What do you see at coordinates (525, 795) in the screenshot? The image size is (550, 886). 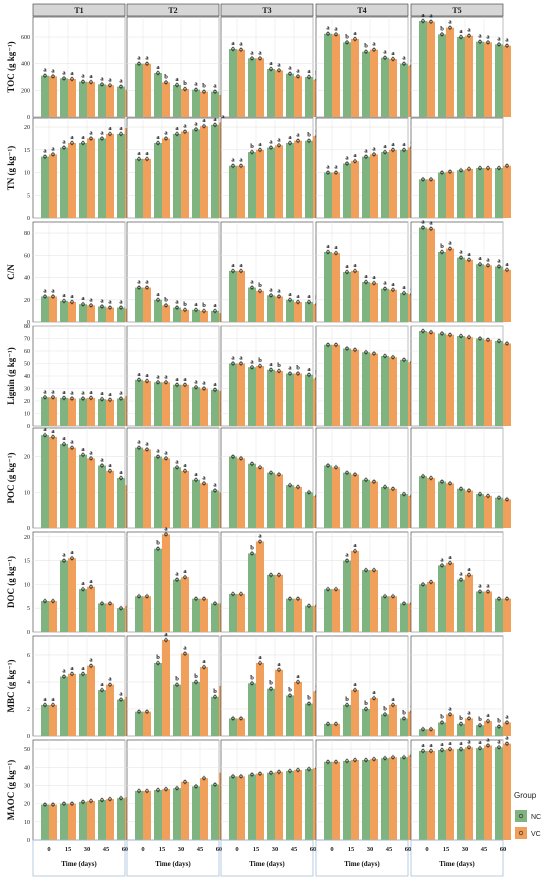 I see `legend-title: Group` at bounding box center [525, 795].